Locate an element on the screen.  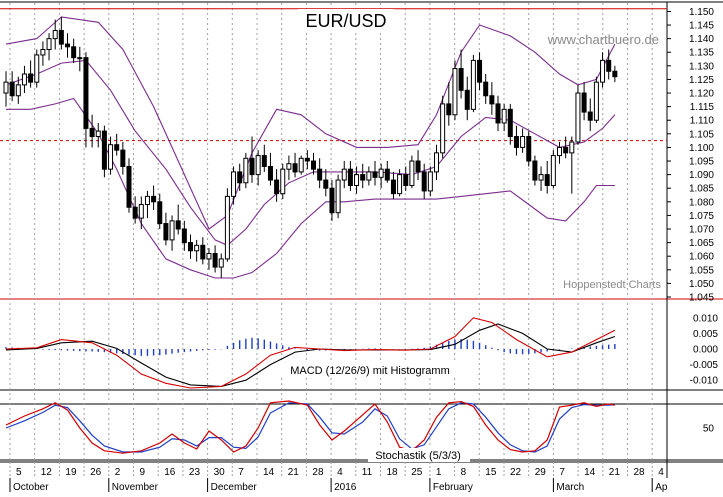
price-ytick-label: 1.045 is located at coordinates (701, 298).